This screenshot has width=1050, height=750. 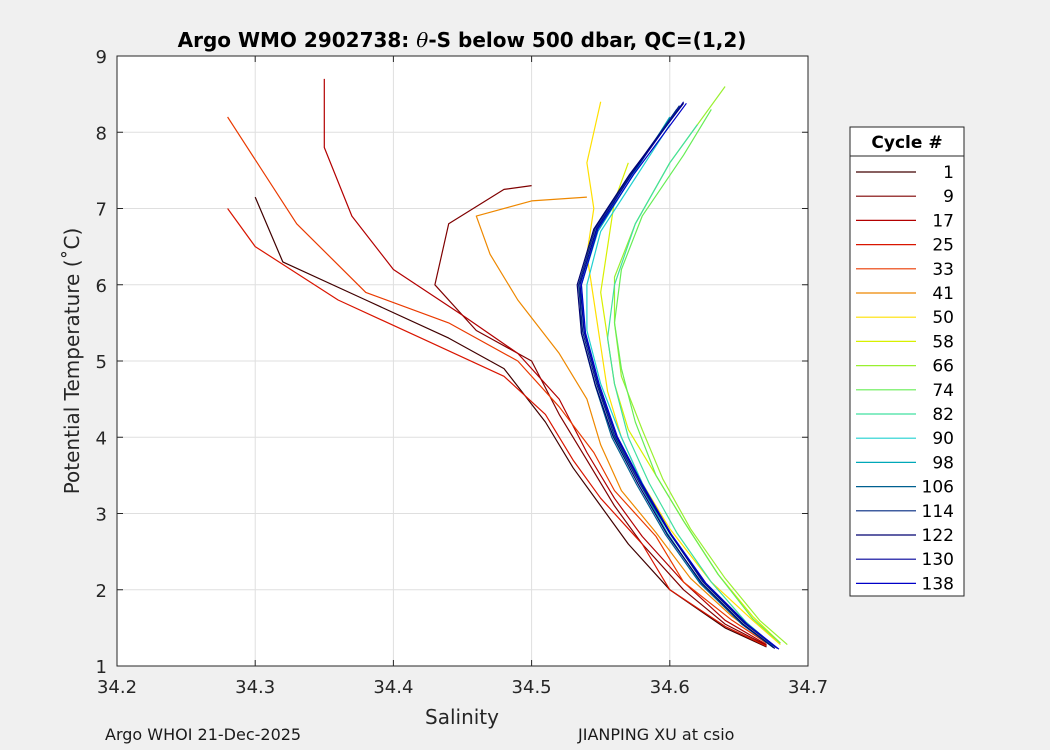 What do you see at coordinates (943, 294) in the screenshot?
I see `legend-label-cycle-41: 41` at bounding box center [943, 294].